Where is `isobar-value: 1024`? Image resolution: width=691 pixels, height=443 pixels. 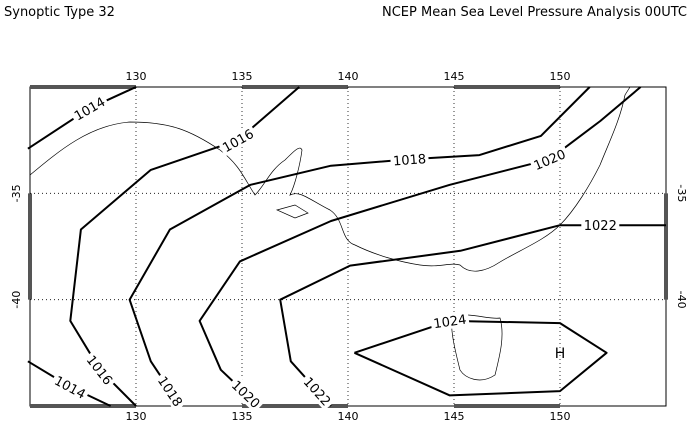 isobar-value: 1024 is located at coordinates (450, 323).